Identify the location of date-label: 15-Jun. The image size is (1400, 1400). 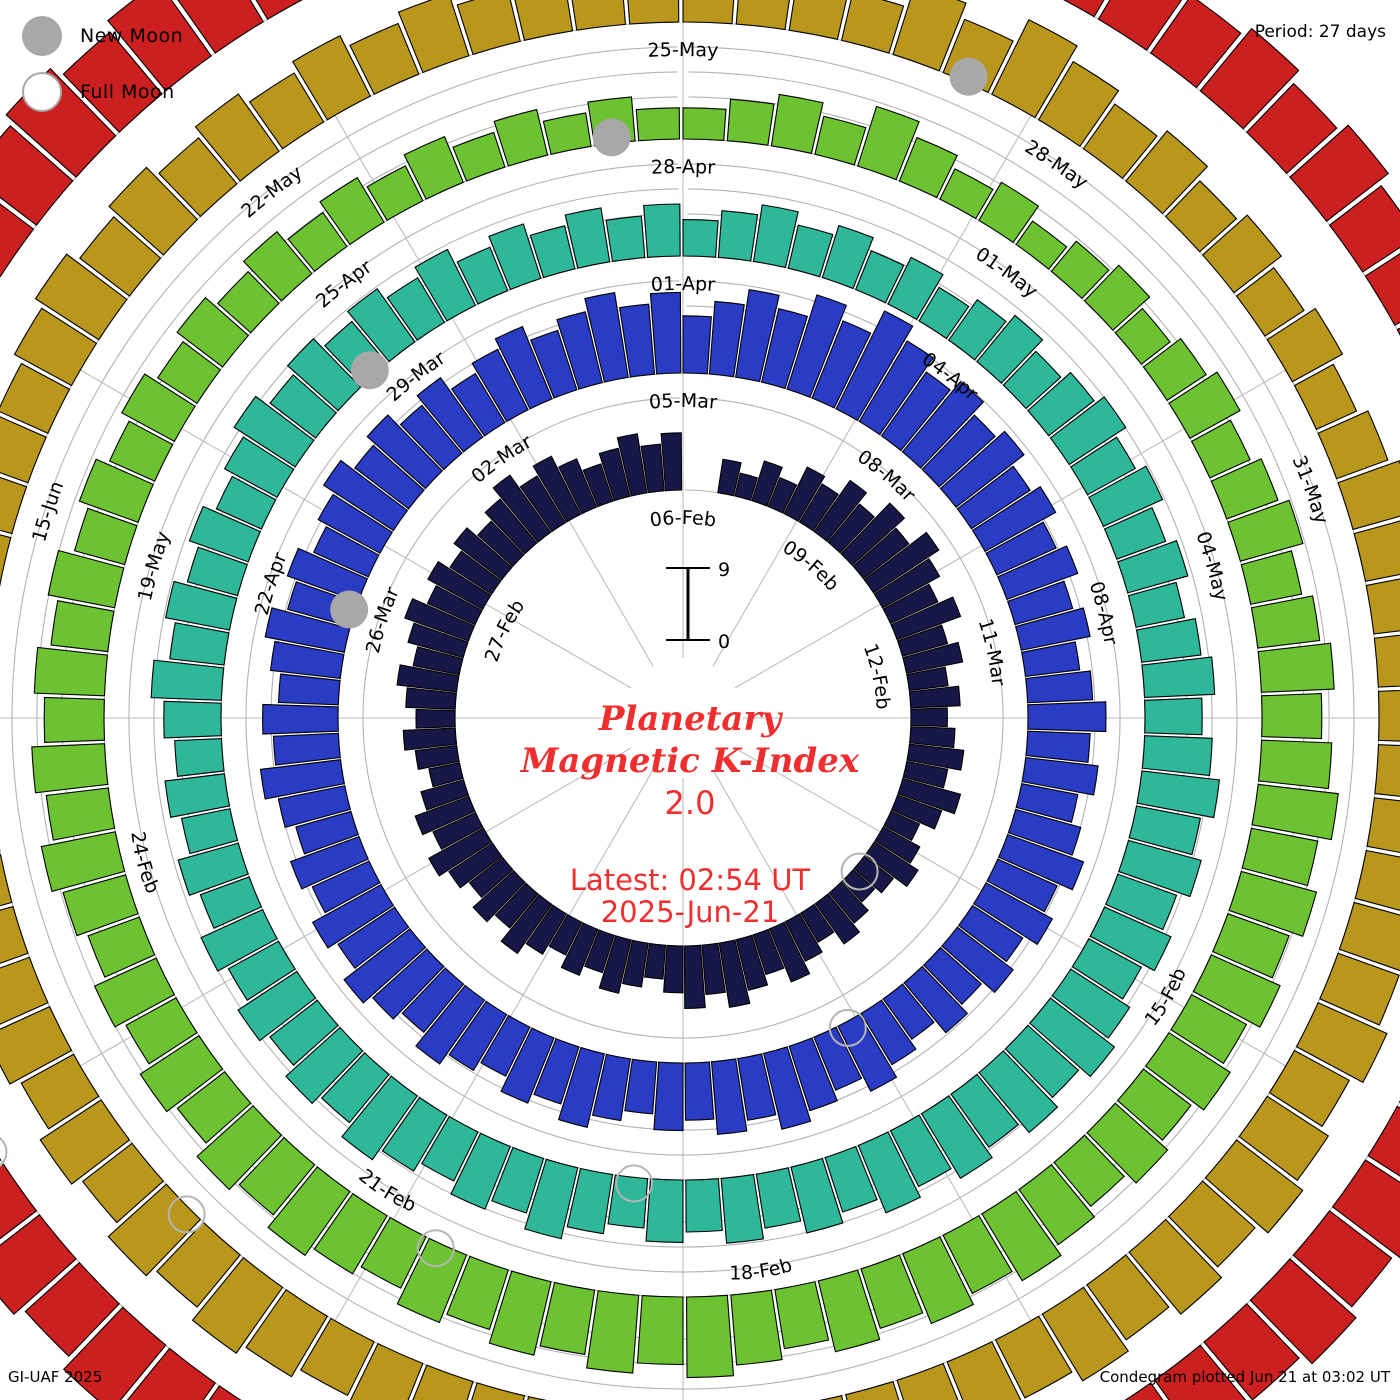
(48, 511).